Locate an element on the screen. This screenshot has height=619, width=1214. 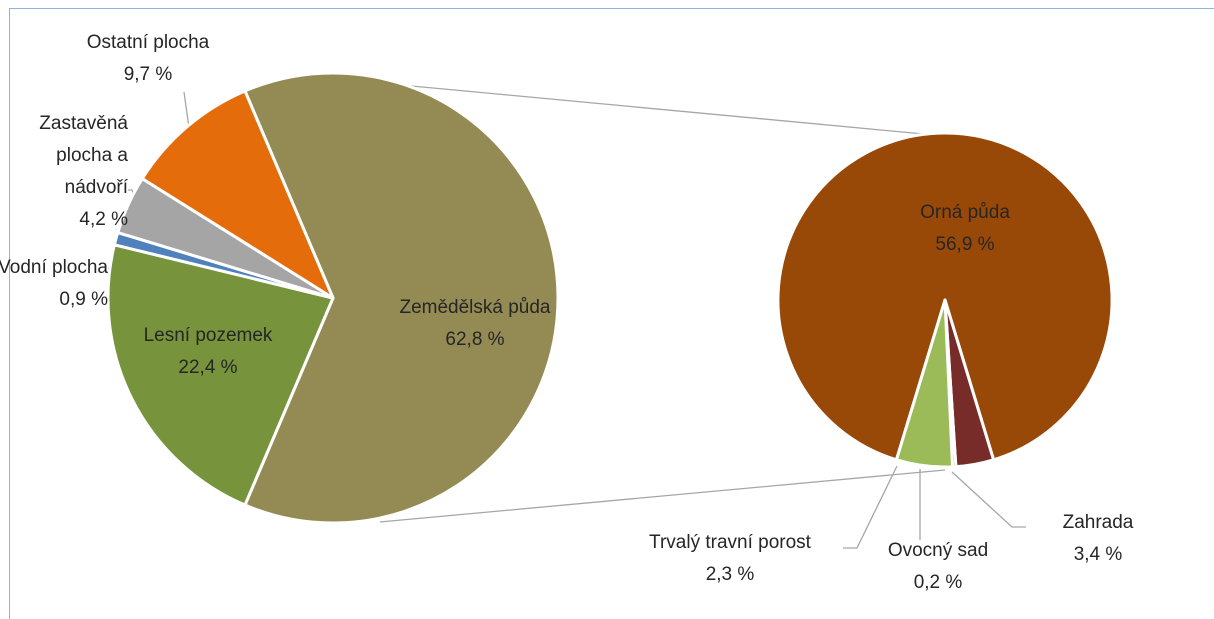
data-label: Zemědělská půda 62,8 % is located at coordinates (475, 324).